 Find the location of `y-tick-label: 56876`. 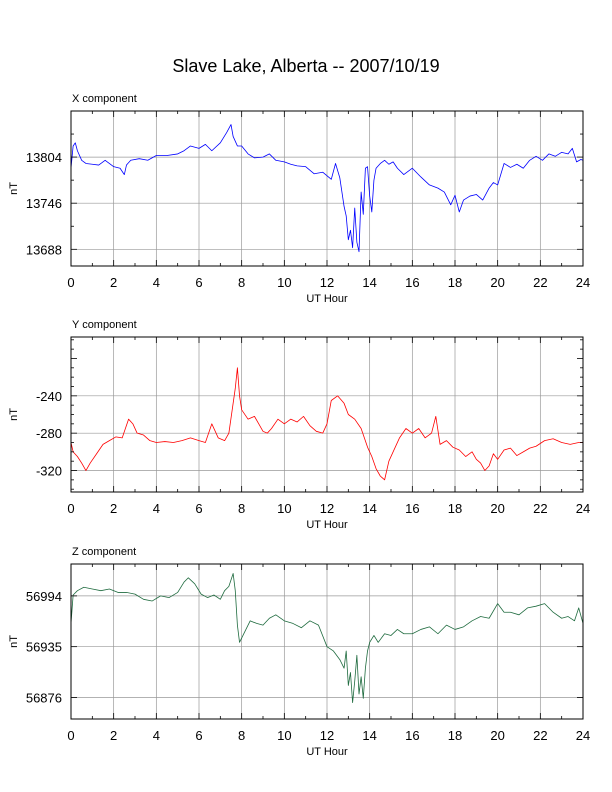

y-tick-label: 56876 is located at coordinates (44, 697).